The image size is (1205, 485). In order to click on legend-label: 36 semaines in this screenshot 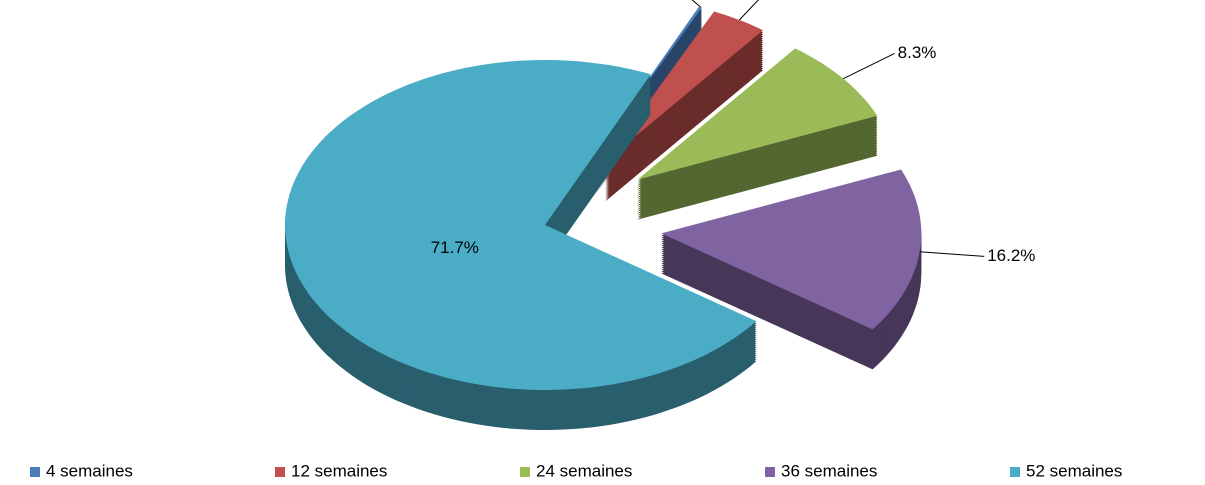, I will do `click(829, 470)`.